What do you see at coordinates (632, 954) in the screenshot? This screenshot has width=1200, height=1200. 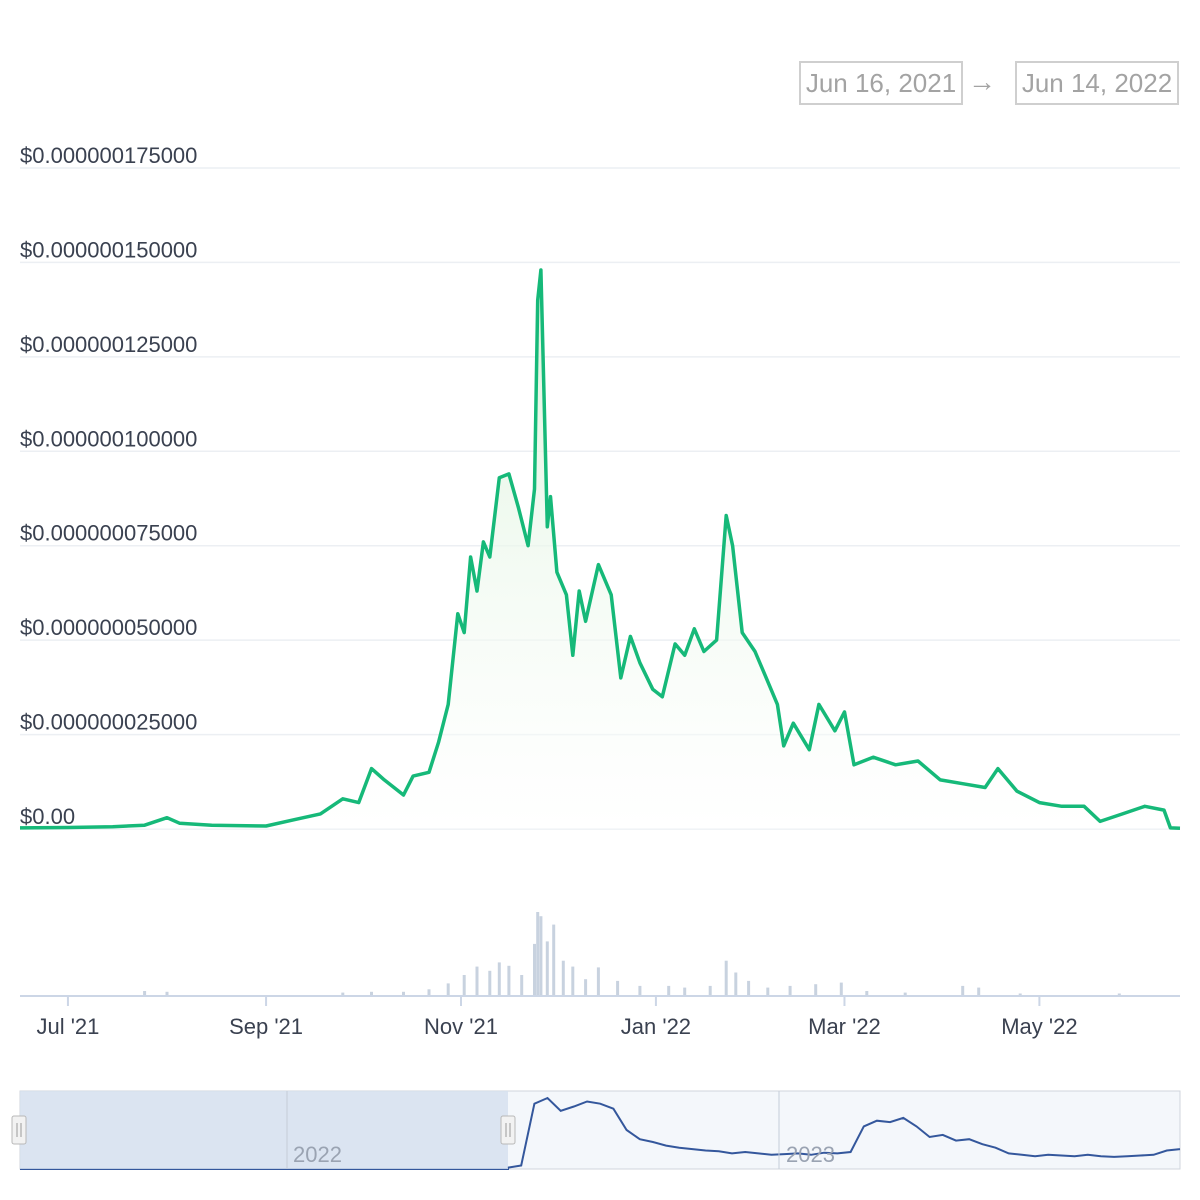 I see `volume-bars` at bounding box center [632, 954].